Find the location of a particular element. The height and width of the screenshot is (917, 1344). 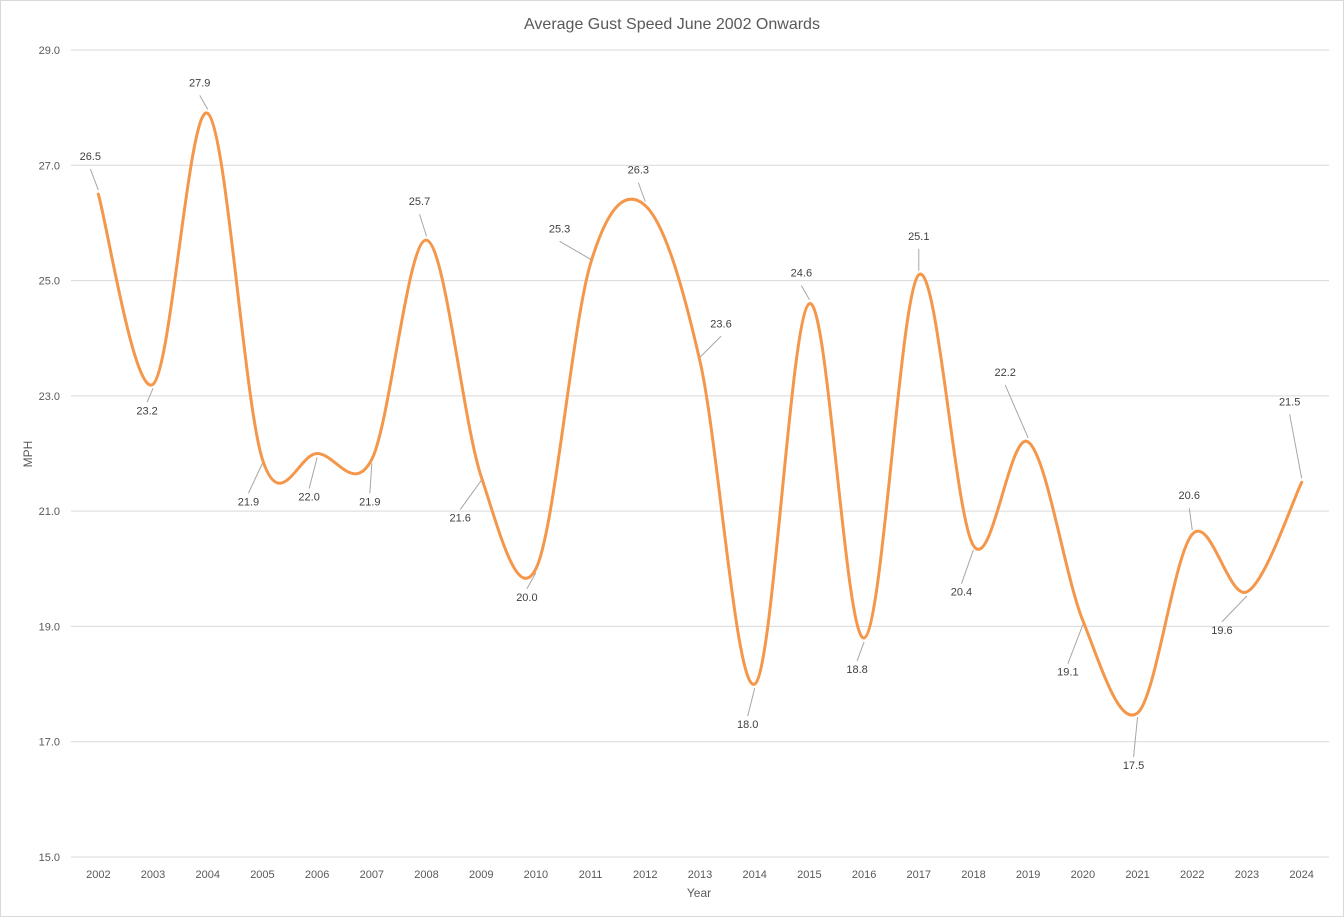

y-tick-label: 29.0 is located at coordinates (49, 51).